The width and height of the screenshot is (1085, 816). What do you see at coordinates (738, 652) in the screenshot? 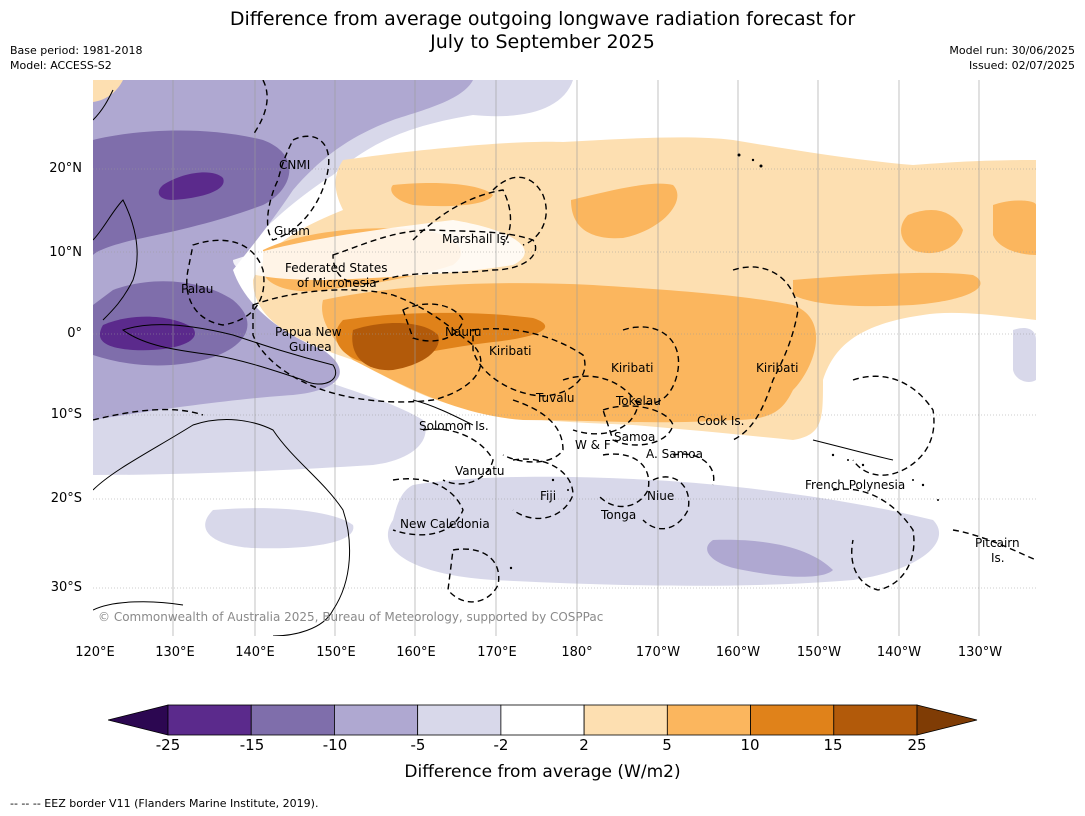
I see `lon-tick-160w: 160°W` at bounding box center [738, 652].